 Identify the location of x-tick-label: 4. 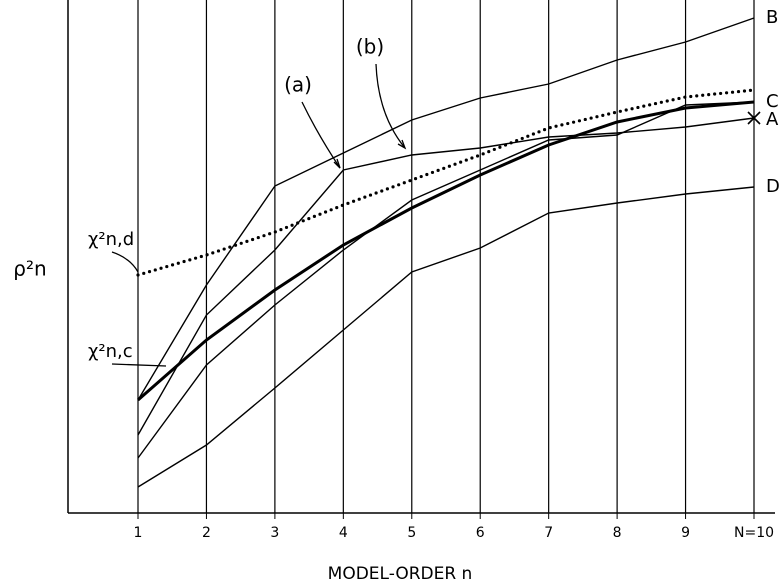
(343, 533).